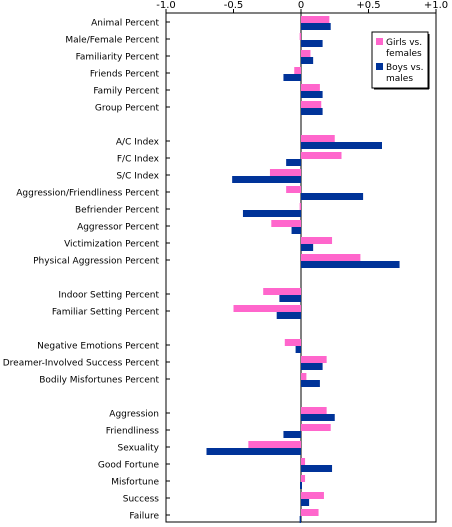  I want to click on x-tick-label: +0.5, so click(368, 5).